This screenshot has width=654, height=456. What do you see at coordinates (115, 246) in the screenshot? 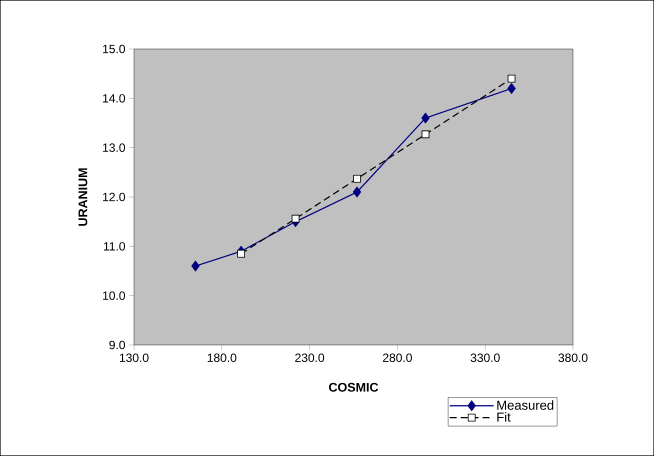
I see `y-tick-label: 11.0` at bounding box center [115, 246].